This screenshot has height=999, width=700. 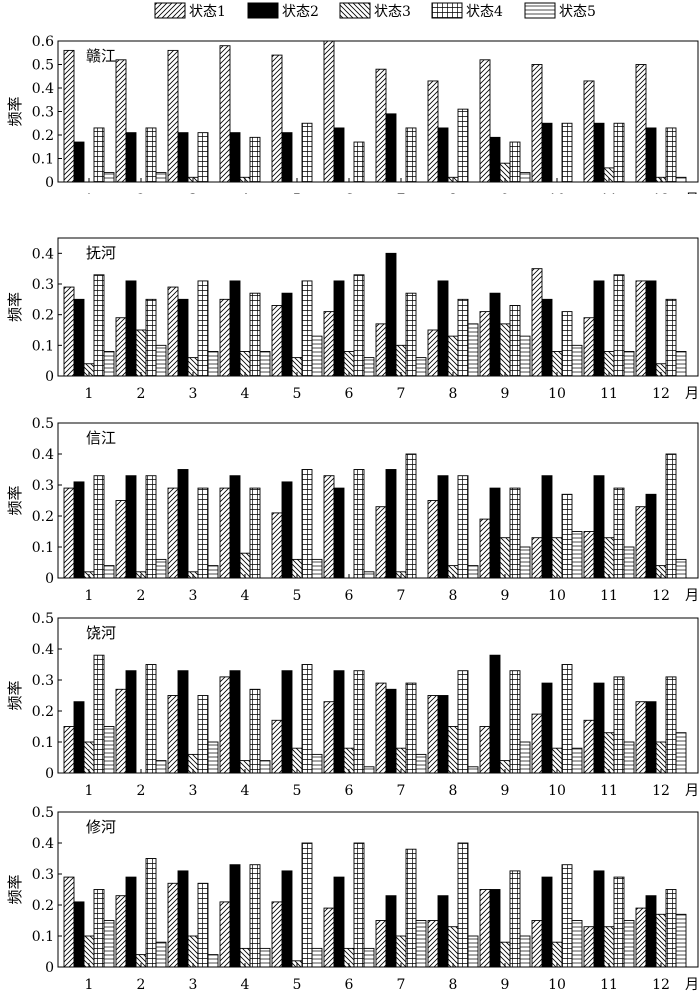 What do you see at coordinates (101, 56) in the screenshot?
I see `panel-title: 赣江` at bounding box center [101, 56].